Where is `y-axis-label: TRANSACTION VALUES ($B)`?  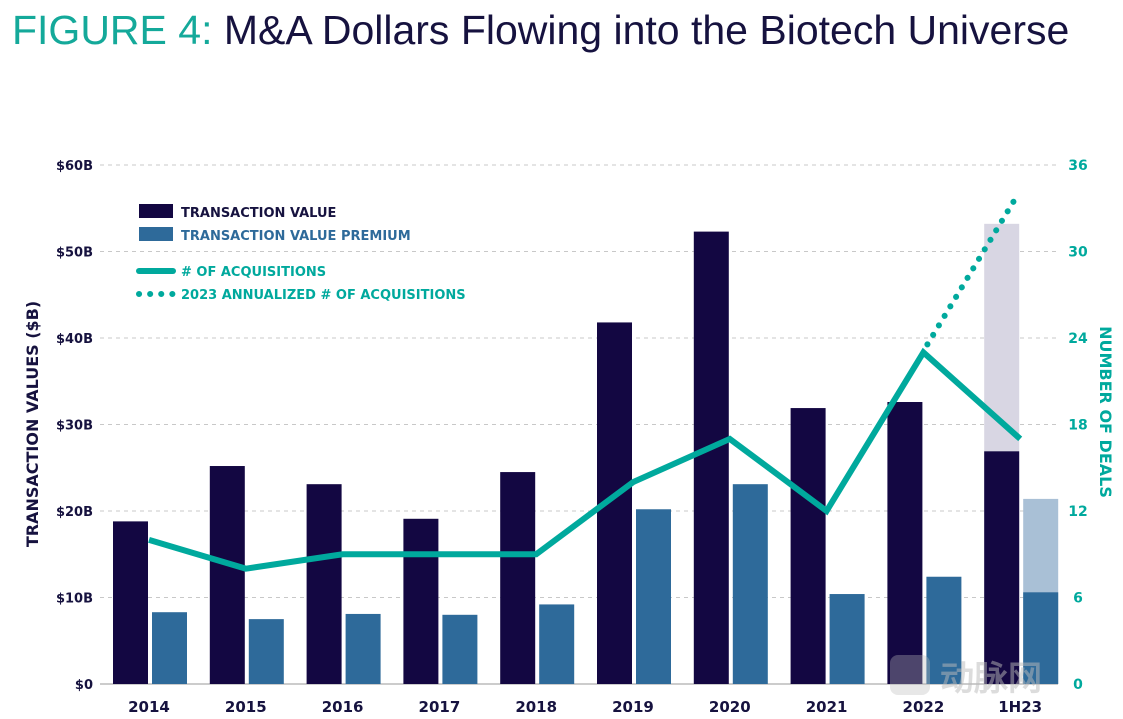 y-axis-label: TRANSACTION VALUES ($B) is located at coordinates (32, 424).